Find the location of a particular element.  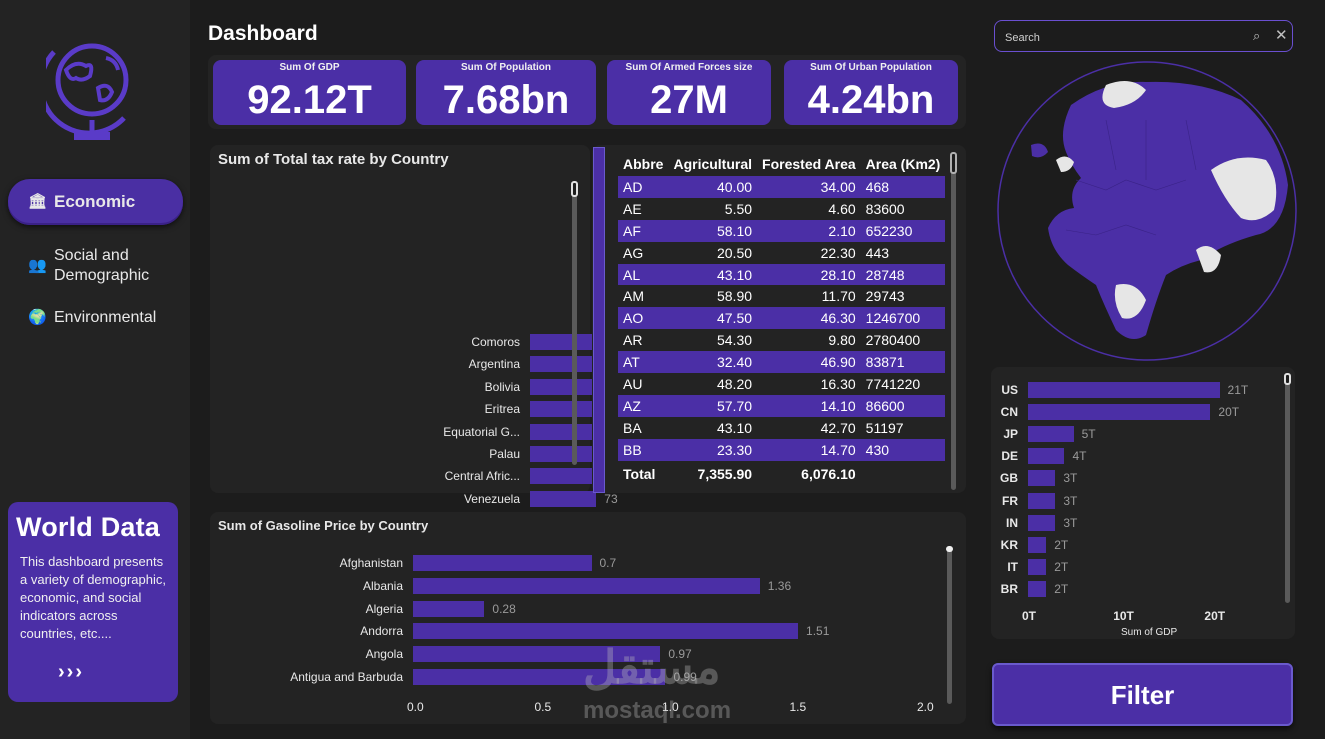

table-row: AZ 57.70 14.10 86600 is located at coordinates (782, 405).